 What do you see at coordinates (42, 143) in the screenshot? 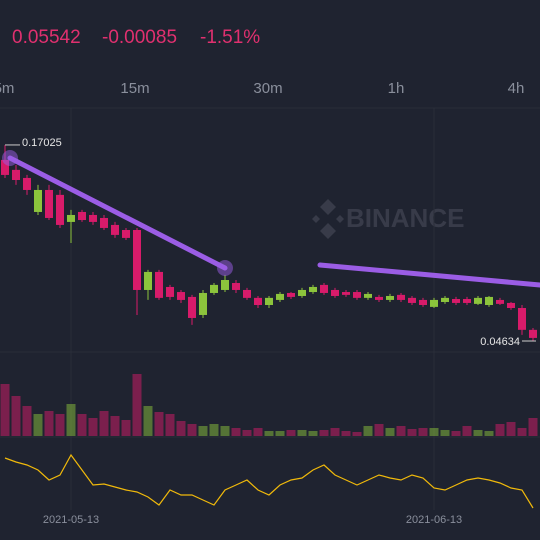
I see `high-label: 0.17025` at bounding box center [42, 143].